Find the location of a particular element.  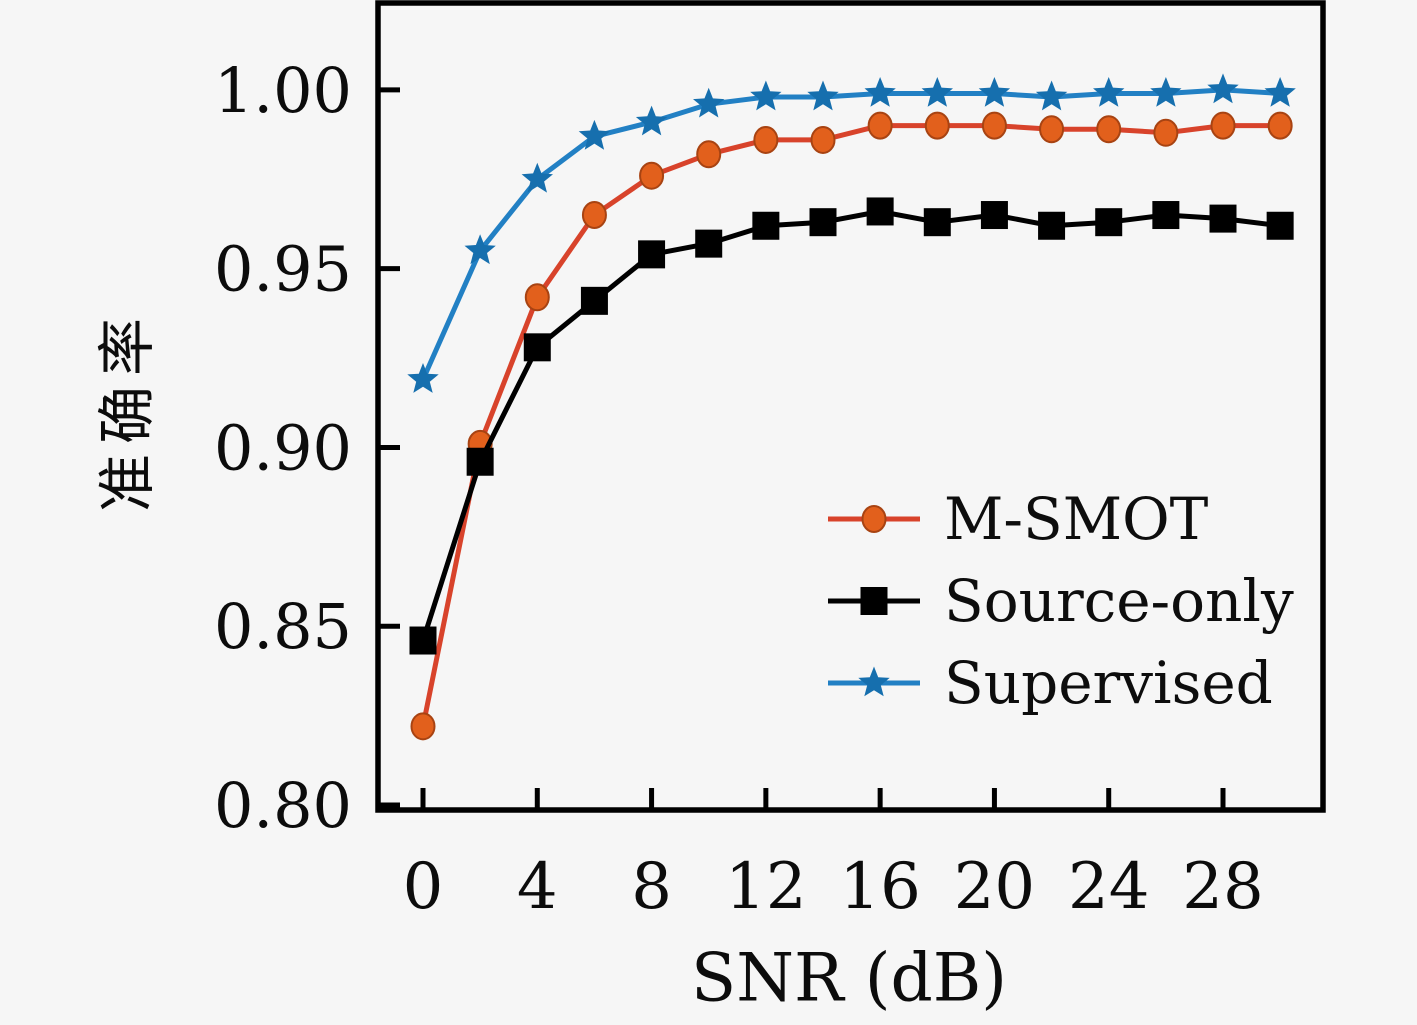

legend-glyph-supervised is located at coordinates (874, 681).